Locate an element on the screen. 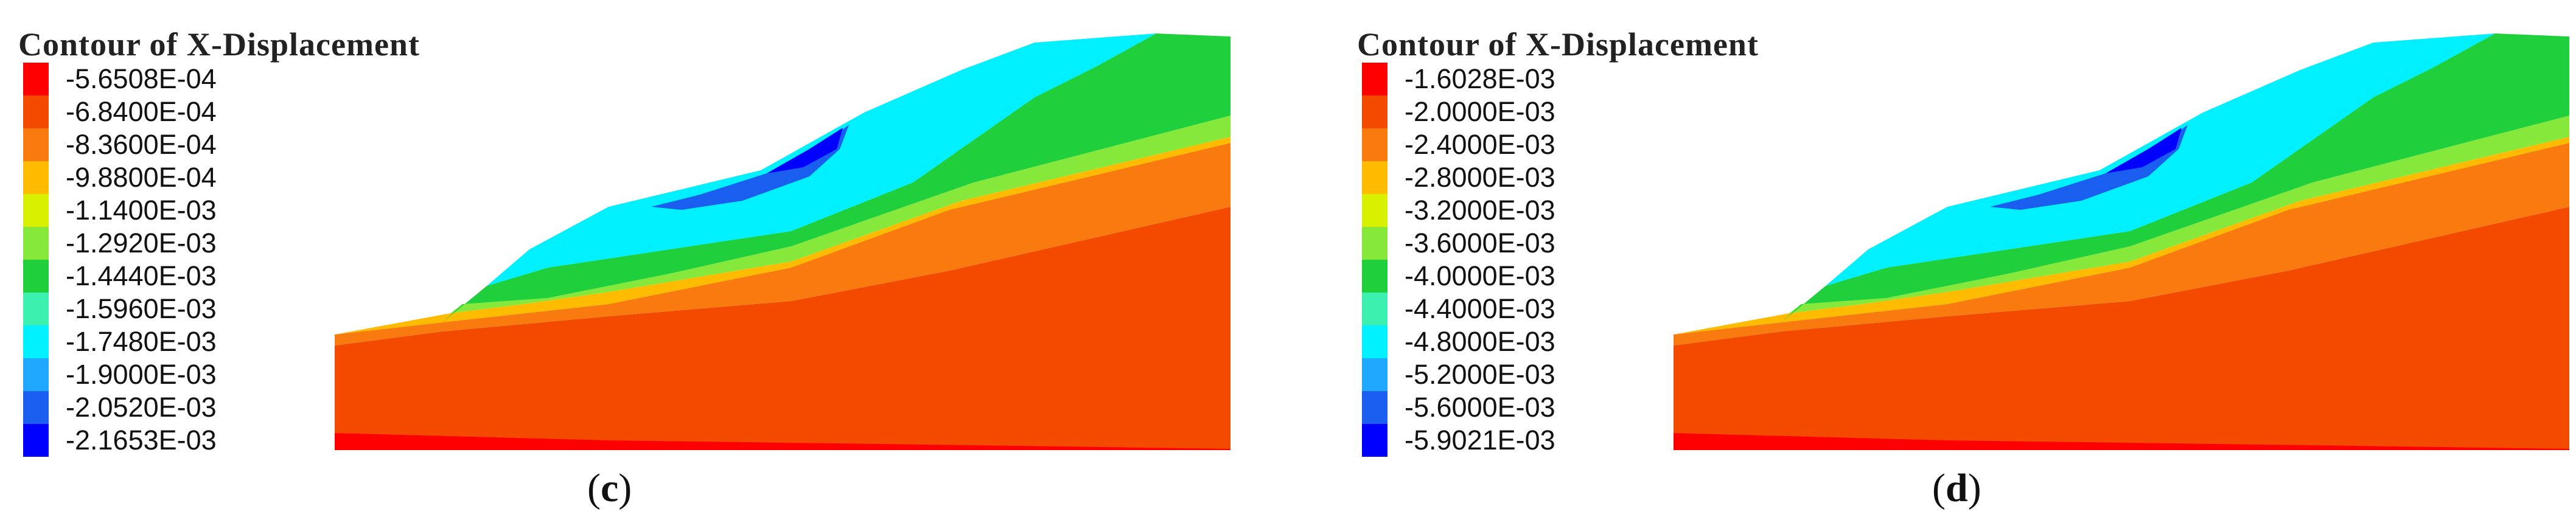  legend-label: -9.8800E-04 is located at coordinates (141, 177).